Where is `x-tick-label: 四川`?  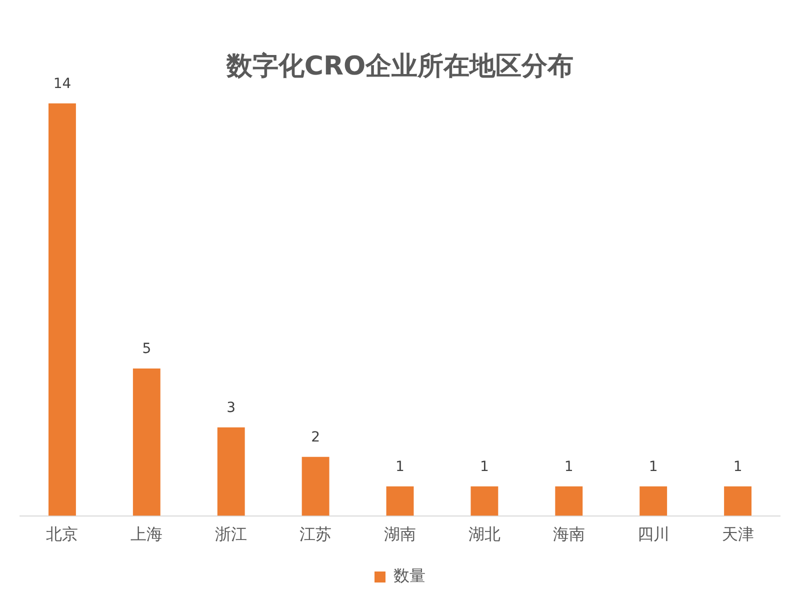
x-tick-label: 四川 is located at coordinates (653, 534).